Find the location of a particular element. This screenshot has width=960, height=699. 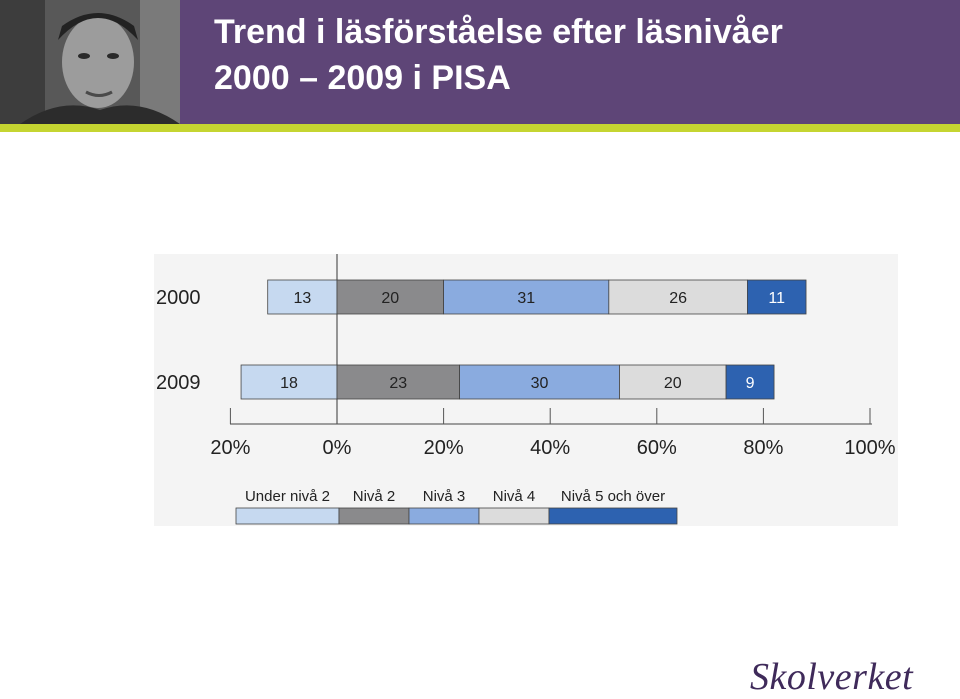

data-label-2009-under-nivå-2: 18 is located at coordinates (289, 383).